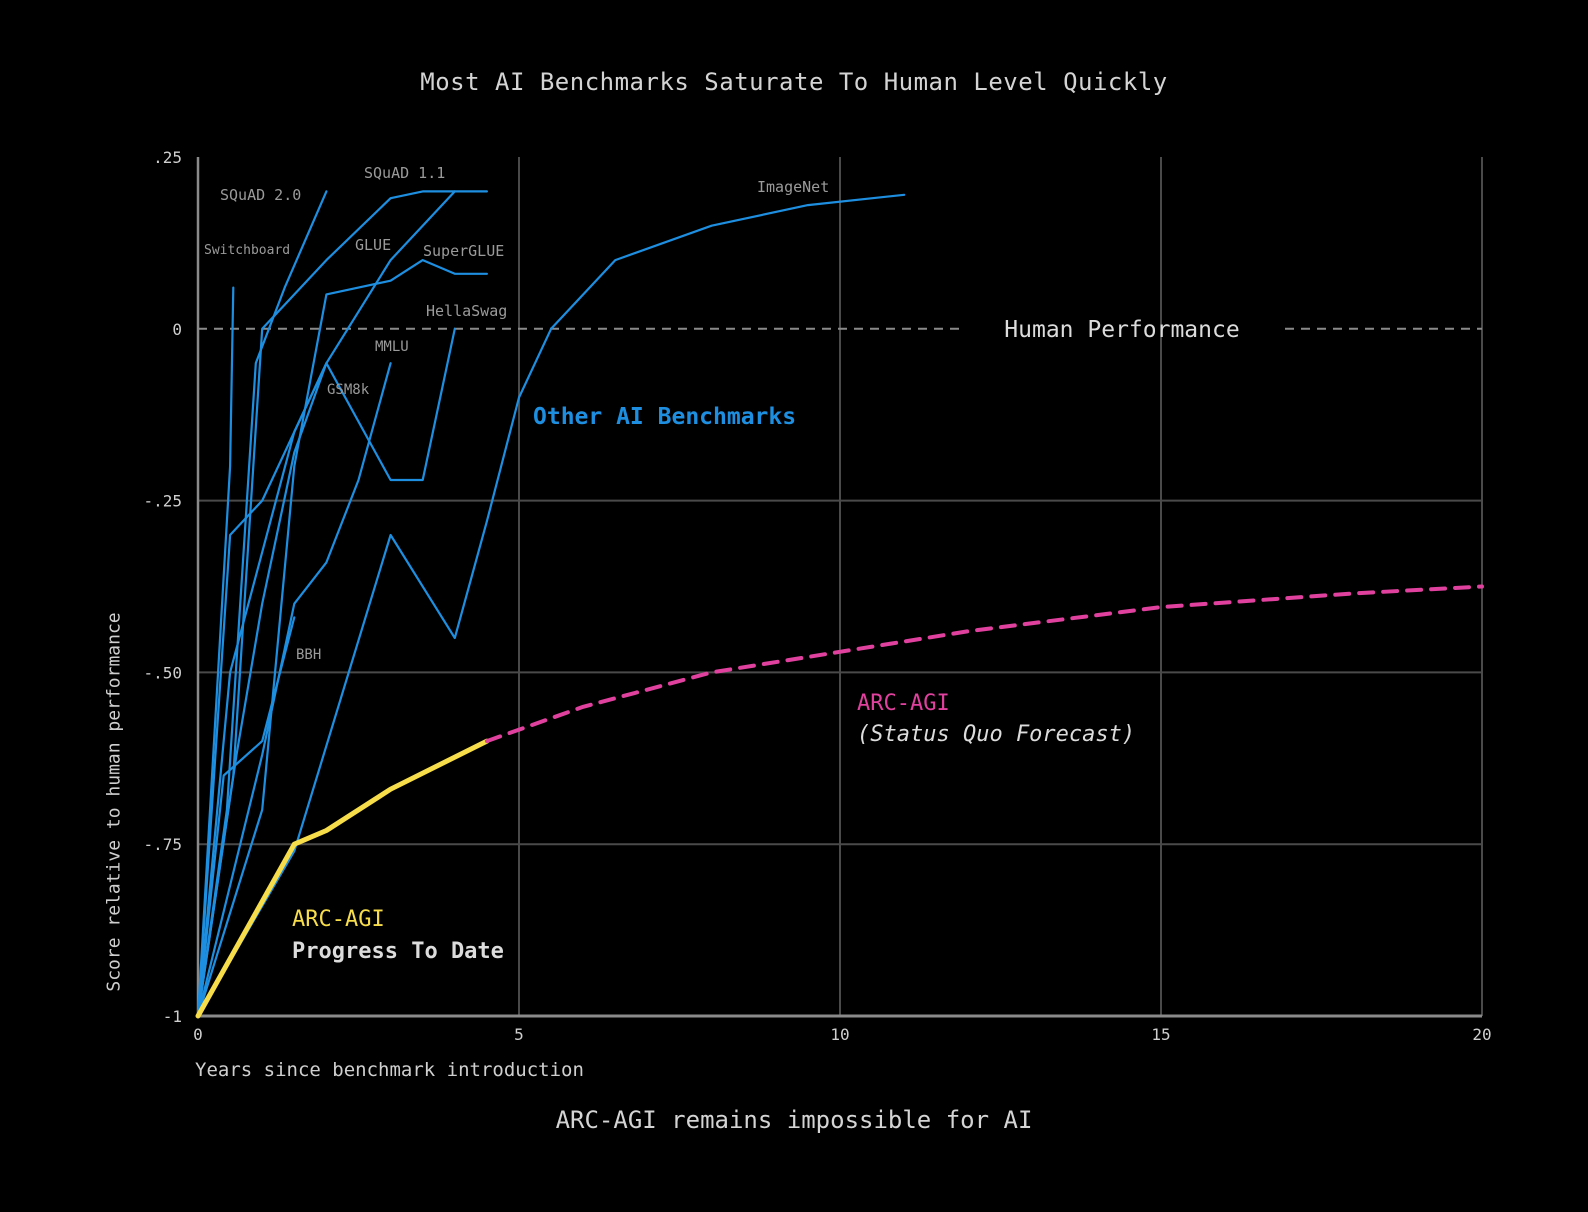 The image size is (1588, 1212). I want to click on x-tick-label-1: 5, so click(519, 1034).